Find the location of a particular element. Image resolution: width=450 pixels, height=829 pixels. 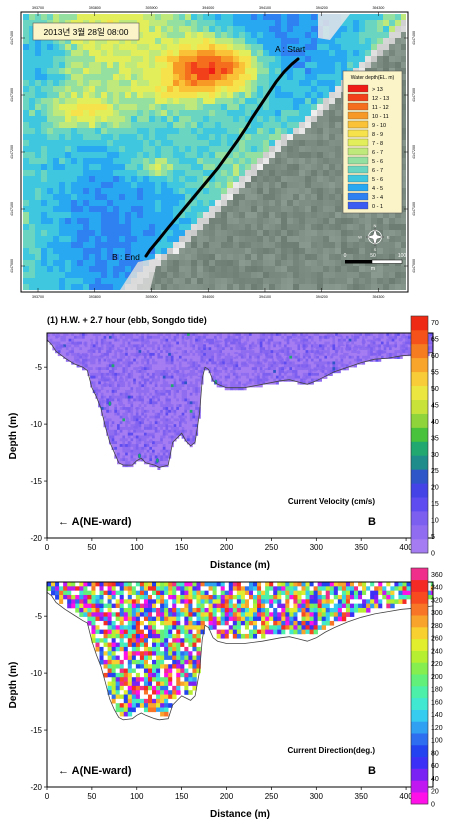

map-x-tick: 394300 is located at coordinates (378, 8).